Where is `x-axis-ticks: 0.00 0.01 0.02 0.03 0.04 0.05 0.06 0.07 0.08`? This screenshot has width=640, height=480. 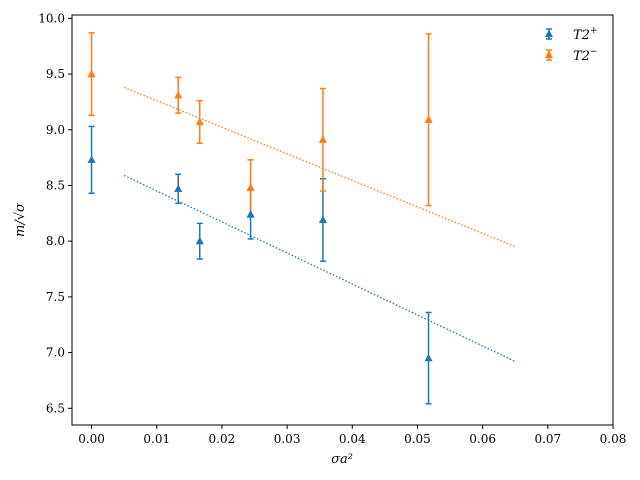
x-axis-ticks: 0.00 0.01 0.02 0.03 0.04 0.05 0.06 0.07 0.08 is located at coordinates (352, 435).